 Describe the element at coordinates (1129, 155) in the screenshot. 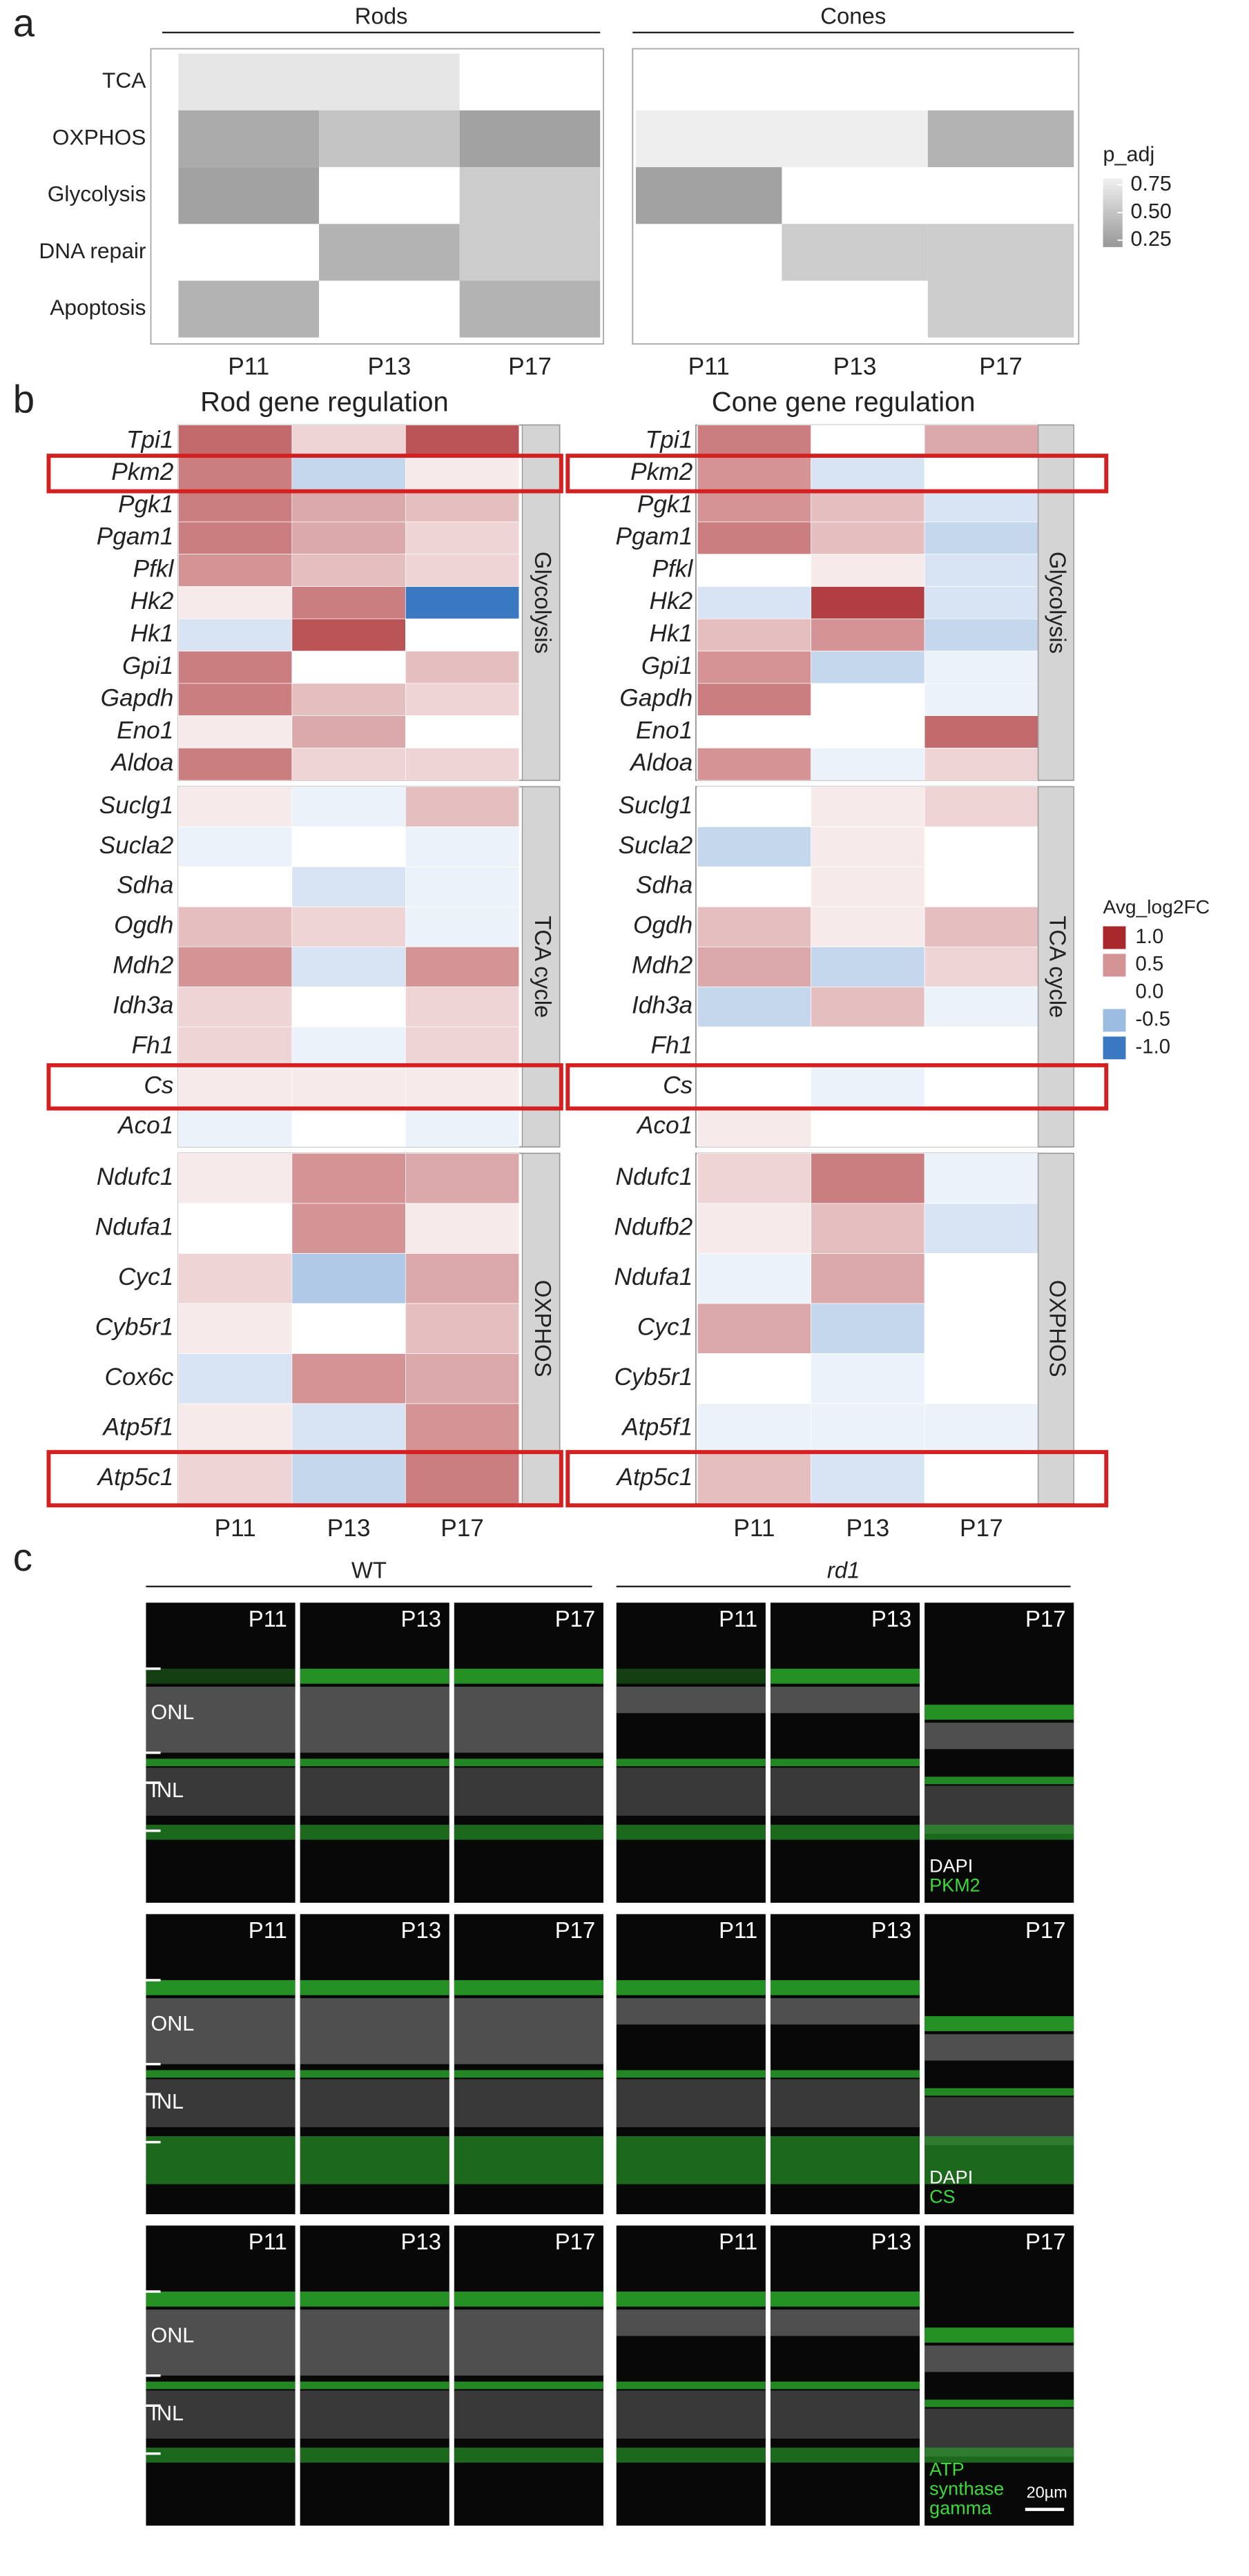

I see `colorbar-title: p_adj` at that location.